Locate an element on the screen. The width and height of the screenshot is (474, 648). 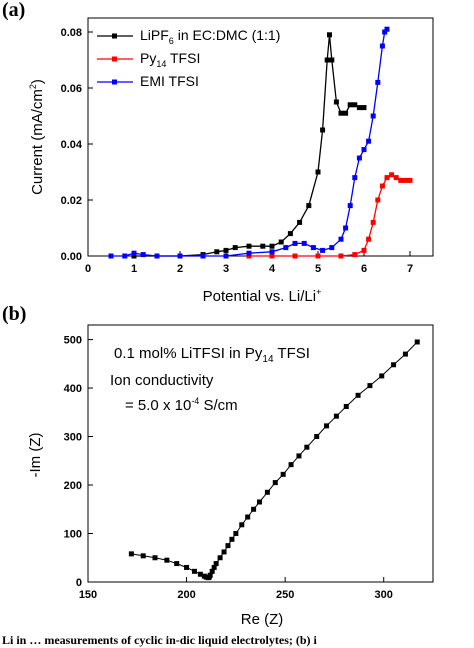
y-tick-label: 100 is located at coordinates (73, 535).